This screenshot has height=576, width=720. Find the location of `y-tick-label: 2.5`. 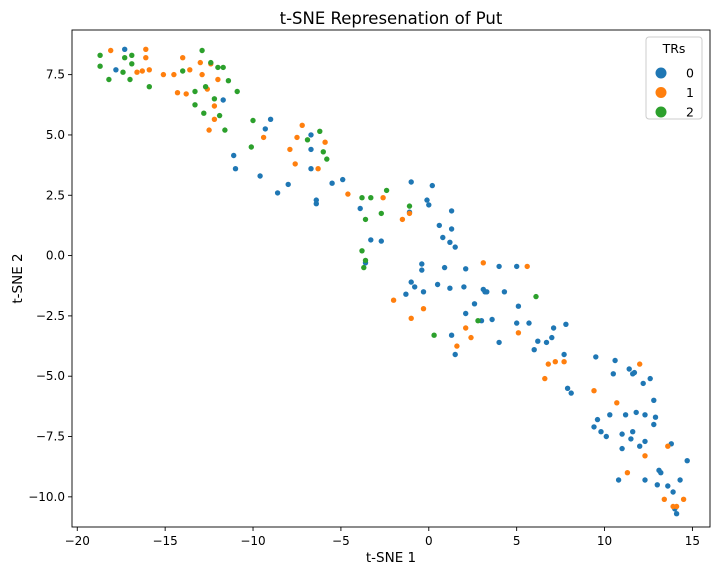

y-tick-label: 2.5 is located at coordinates (55, 195).